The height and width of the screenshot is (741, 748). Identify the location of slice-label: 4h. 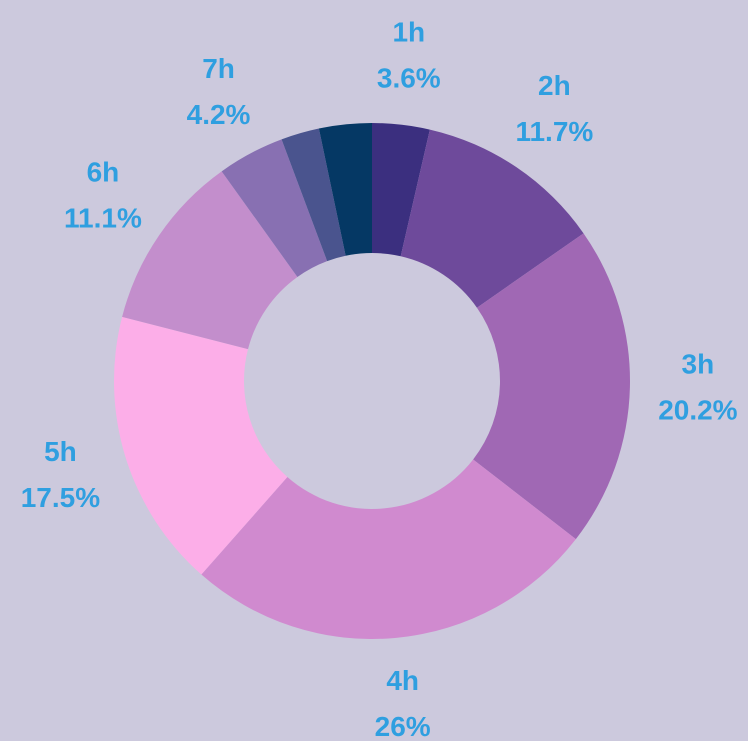
(402, 680).